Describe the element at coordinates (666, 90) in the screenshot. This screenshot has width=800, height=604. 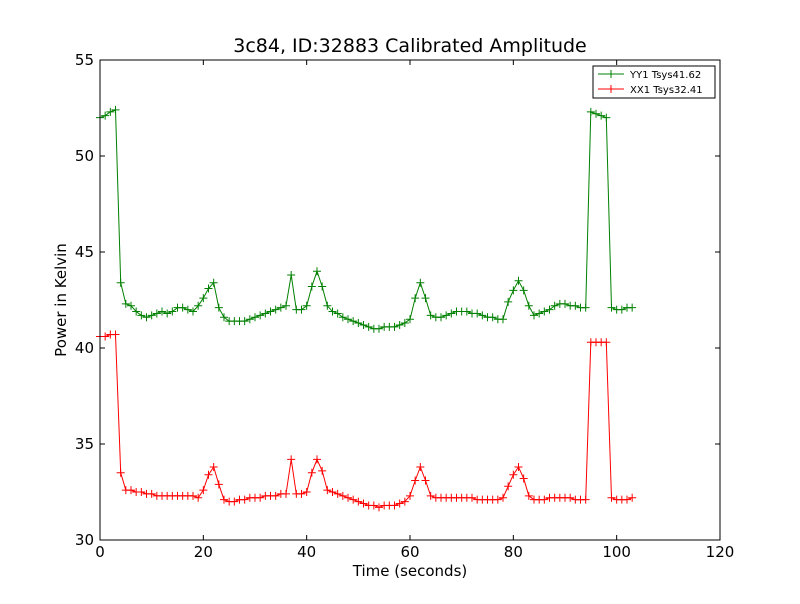
I see `legend-label-xx1: XX1 Tsys32.41` at that location.